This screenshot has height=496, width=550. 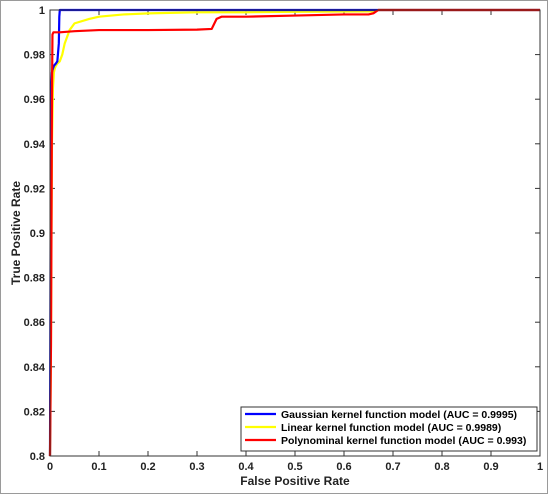 I want to click on y-tick-label: 1, so click(x=42, y=11).